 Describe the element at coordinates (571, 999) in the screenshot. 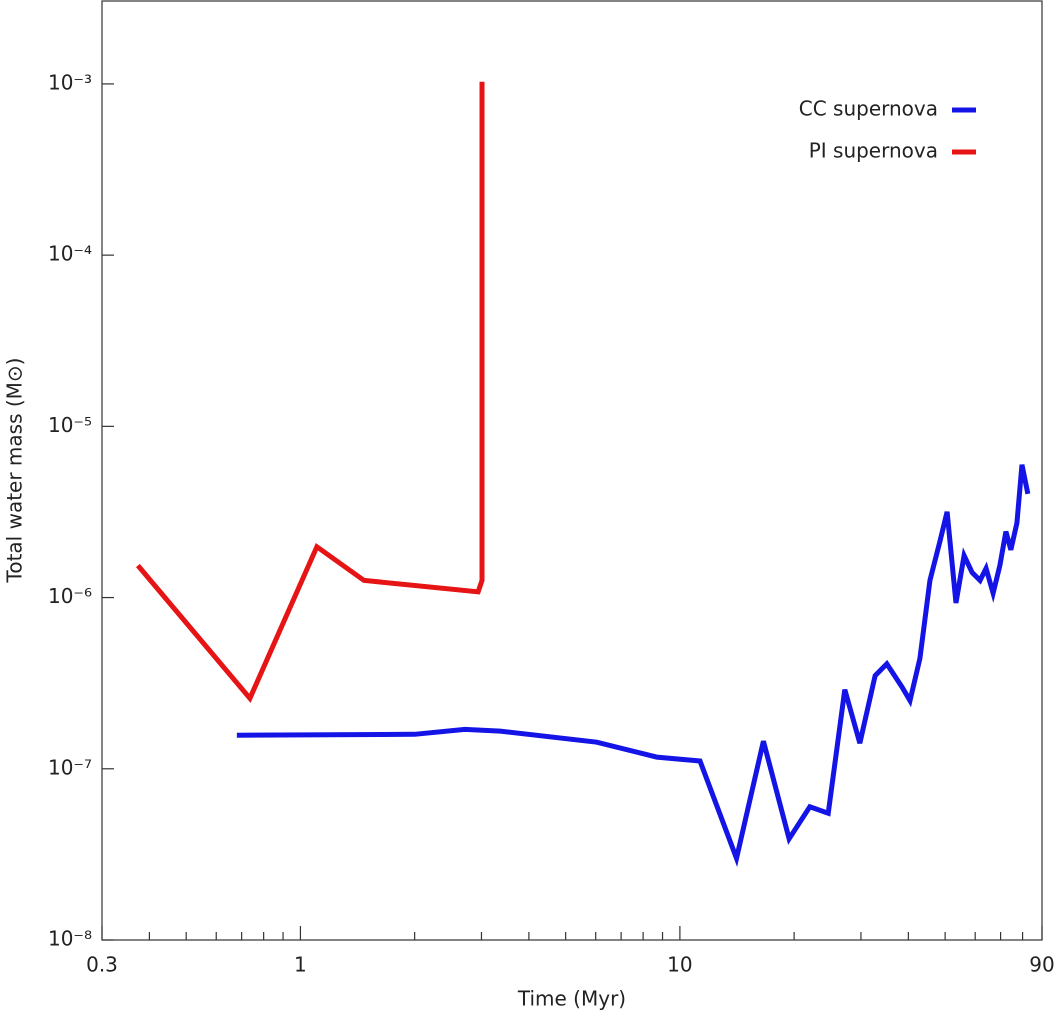

I see `x-axis-label: Time (Myr)` at that location.